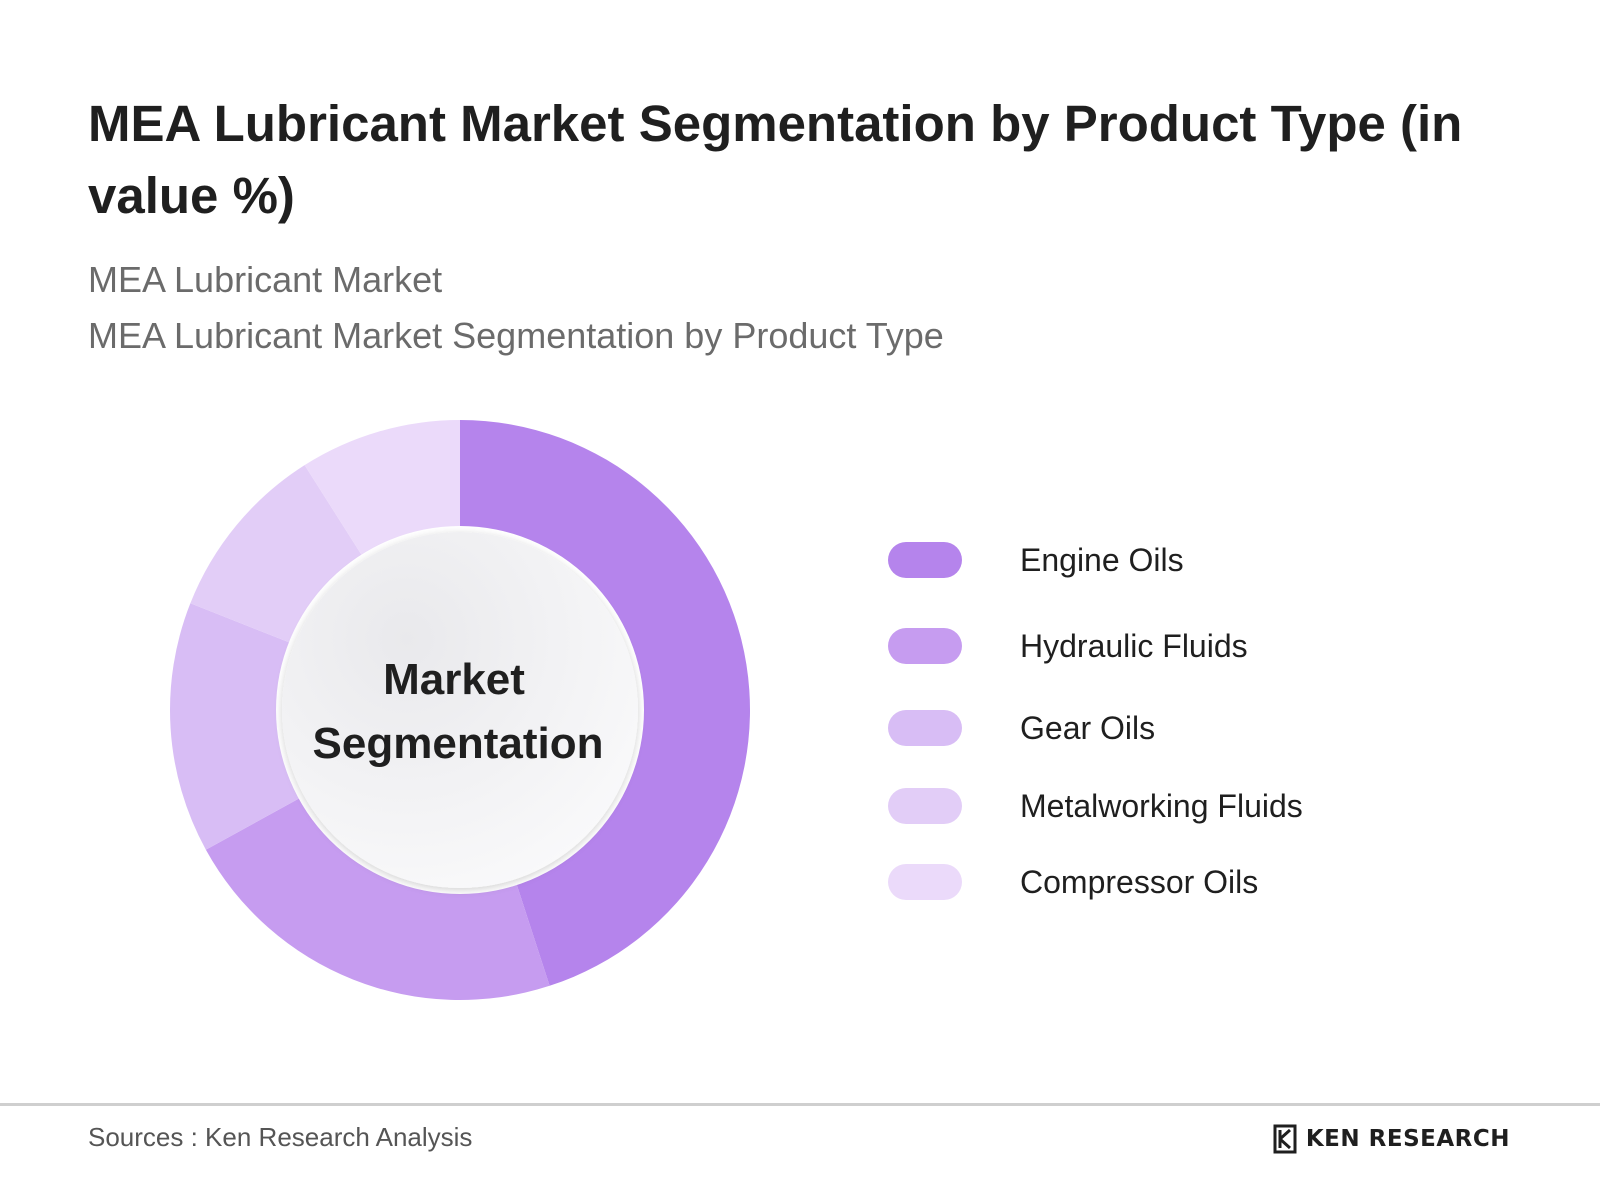 Image resolution: width=1600 pixels, height=1200 pixels. I want to click on legend-swatch-engine-oils, so click(925, 560).